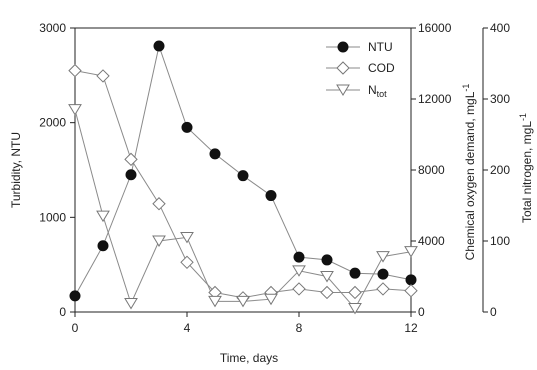 This screenshot has height=370, width=537. What do you see at coordinates (431, 170) in the screenshot?
I see `cod-tick-label-2: 8000` at bounding box center [431, 170].